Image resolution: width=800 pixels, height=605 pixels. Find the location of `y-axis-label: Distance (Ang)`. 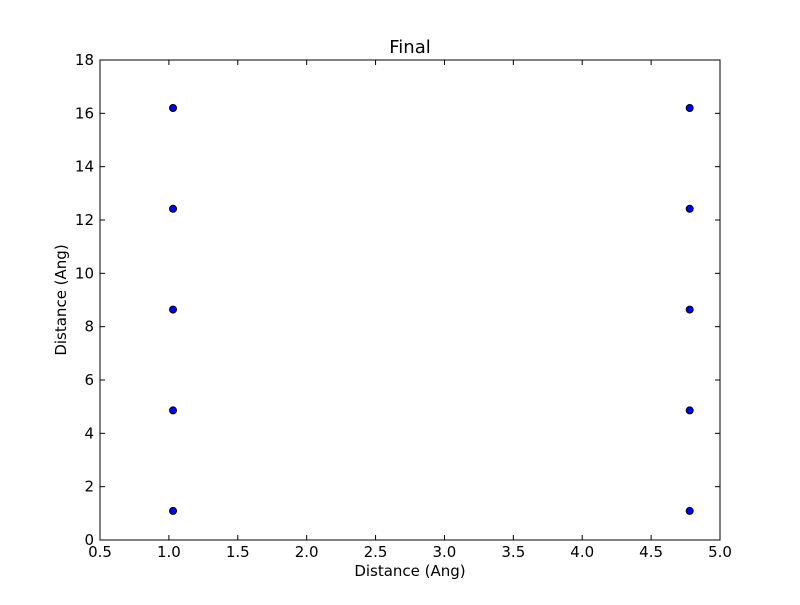

y-axis-label: Distance (Ang) is located at coordinates (61, 299).